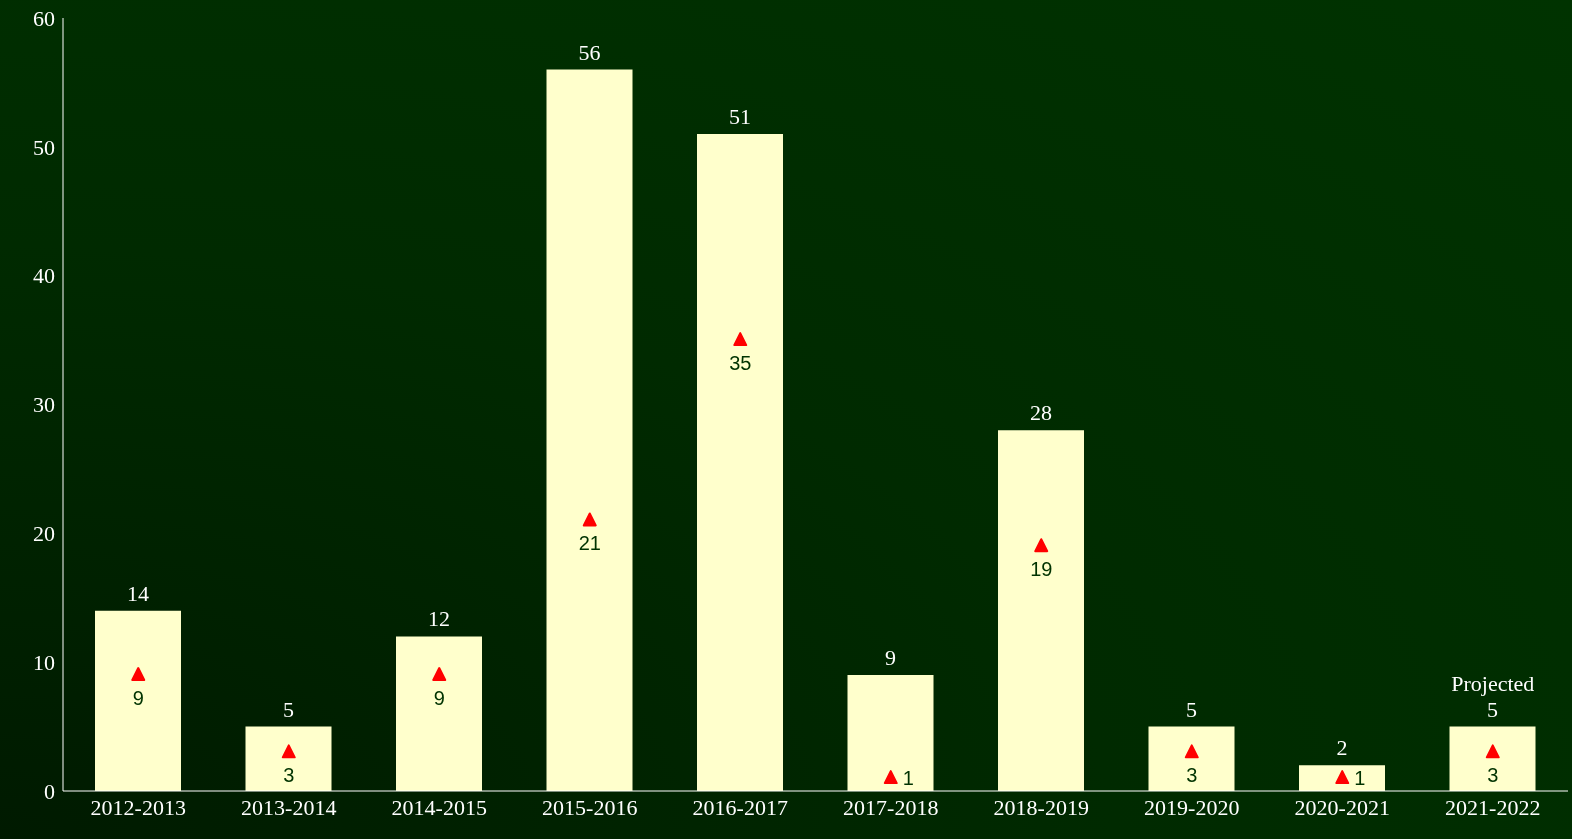 The image size is (1572, 839). I want to click on x-tick-label: 2021-2022, so click(1493, 807).